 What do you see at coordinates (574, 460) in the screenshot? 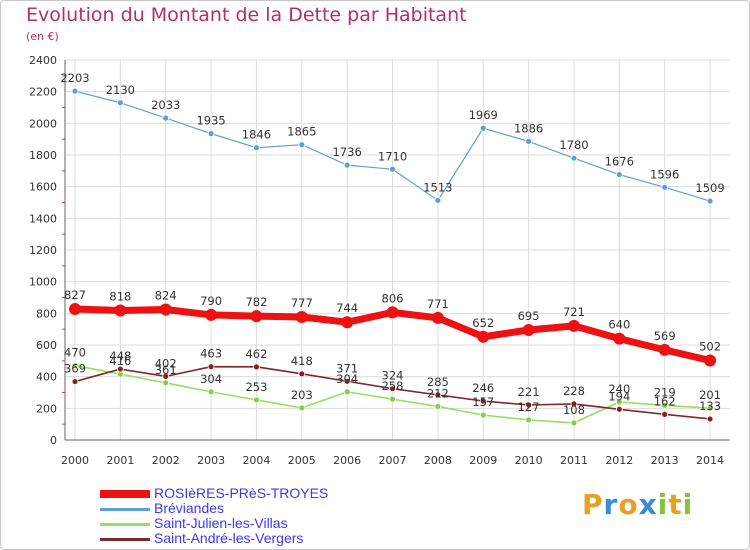
I see `x-tick-label: 2011` at bounding box center [574, 460].